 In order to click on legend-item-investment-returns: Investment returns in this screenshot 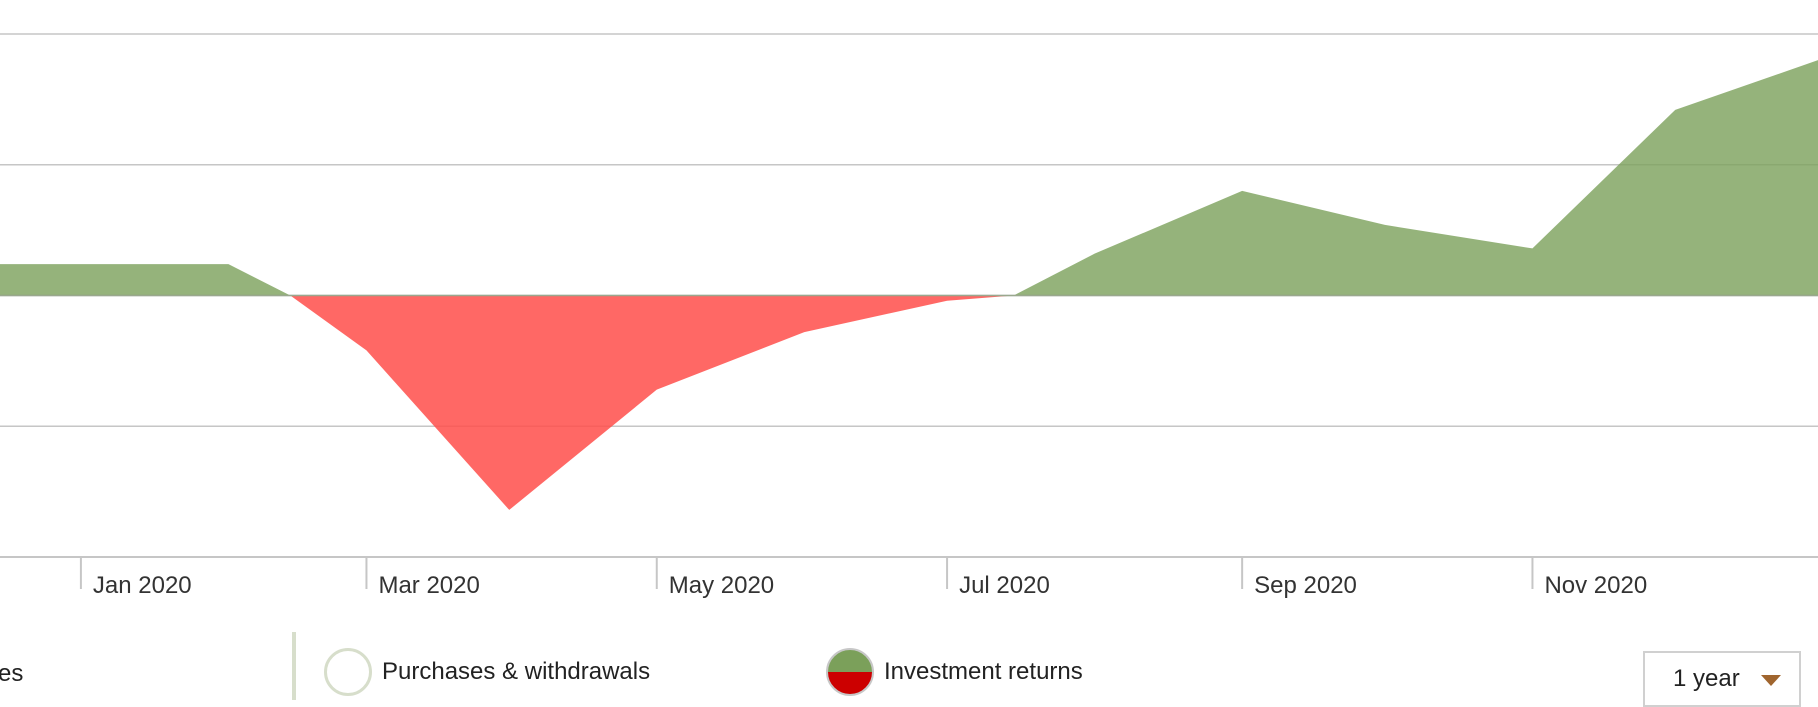, I will do `click(954, 672)`.